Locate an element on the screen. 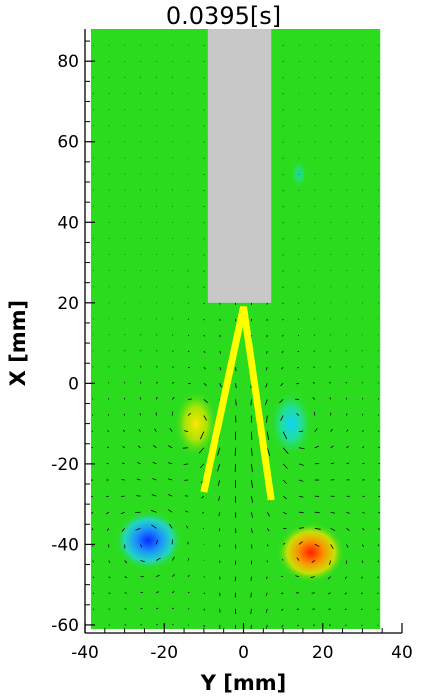 The width and height of the screenshot is (424, 699). time-stamp: 0.0395[s] is located at coordinates (223, 16).